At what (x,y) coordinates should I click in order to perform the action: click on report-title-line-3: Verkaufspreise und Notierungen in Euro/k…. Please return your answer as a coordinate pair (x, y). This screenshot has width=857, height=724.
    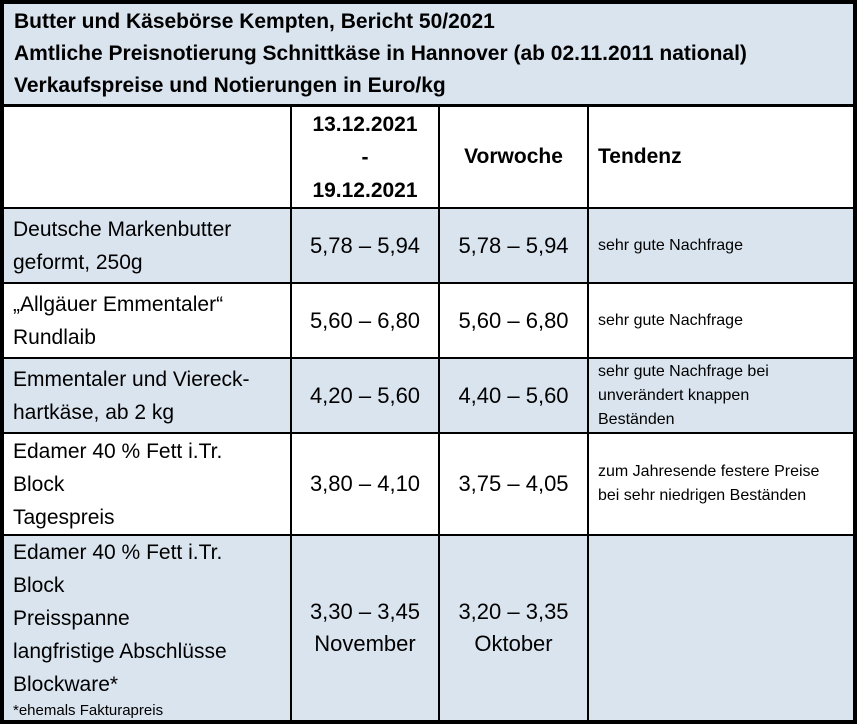
    Looking at the image, I should click on (230, 85).